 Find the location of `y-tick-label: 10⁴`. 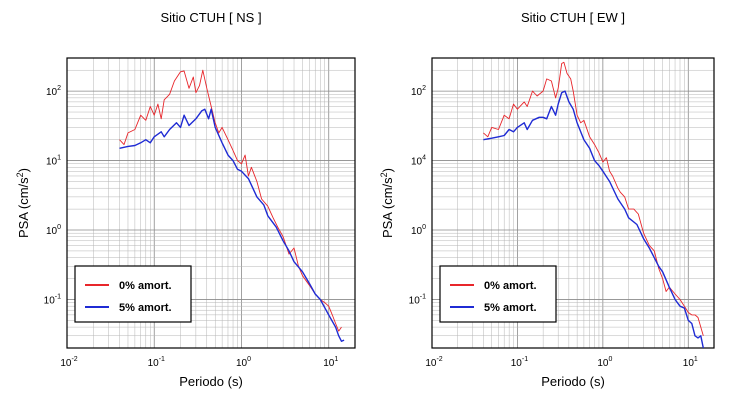

y-tick-label: 10⁴ is located at coordinates (418, 161).